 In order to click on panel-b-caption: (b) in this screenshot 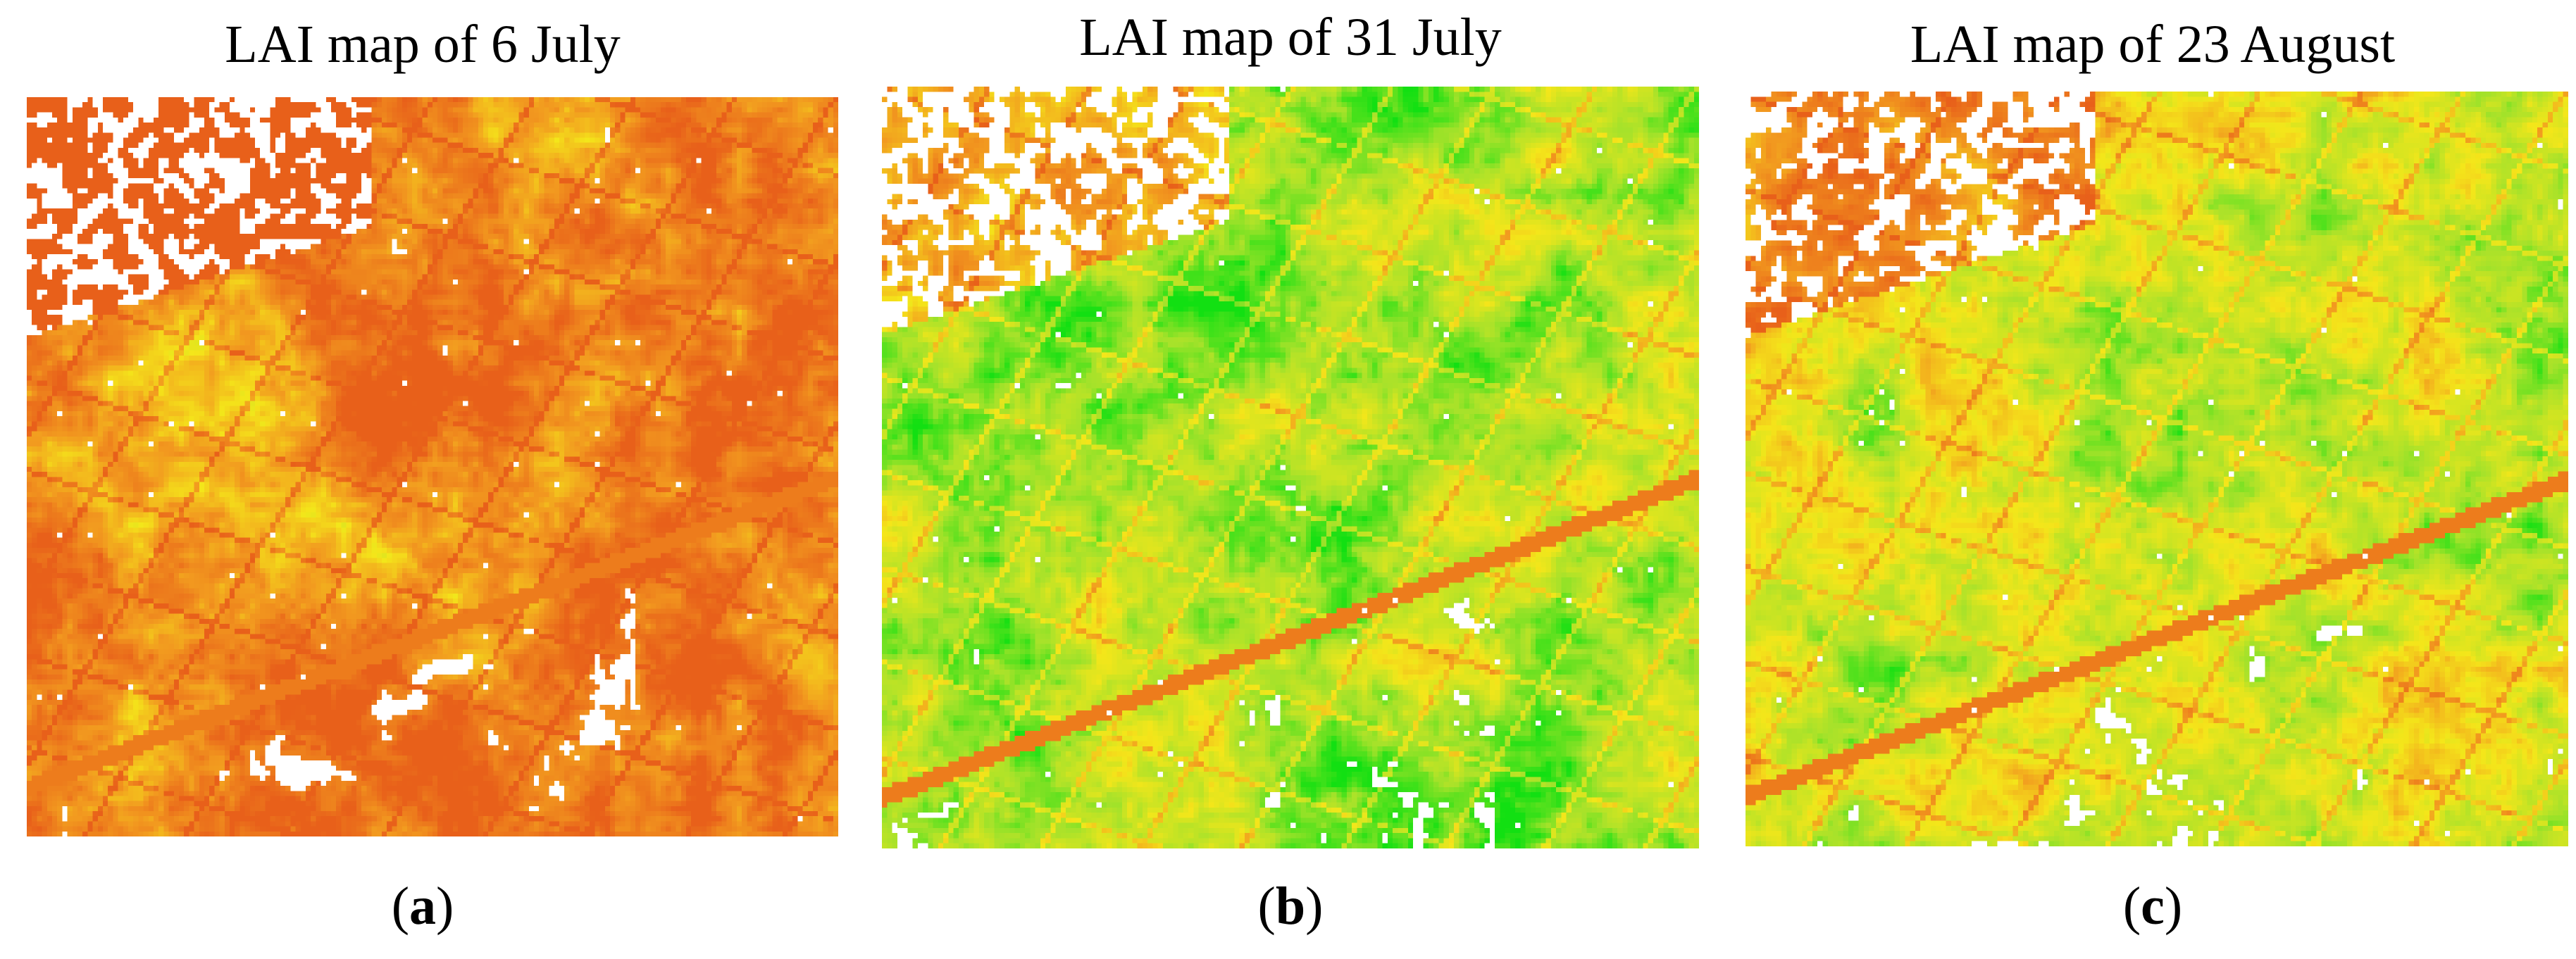, I will do `click(1290, 907)`.